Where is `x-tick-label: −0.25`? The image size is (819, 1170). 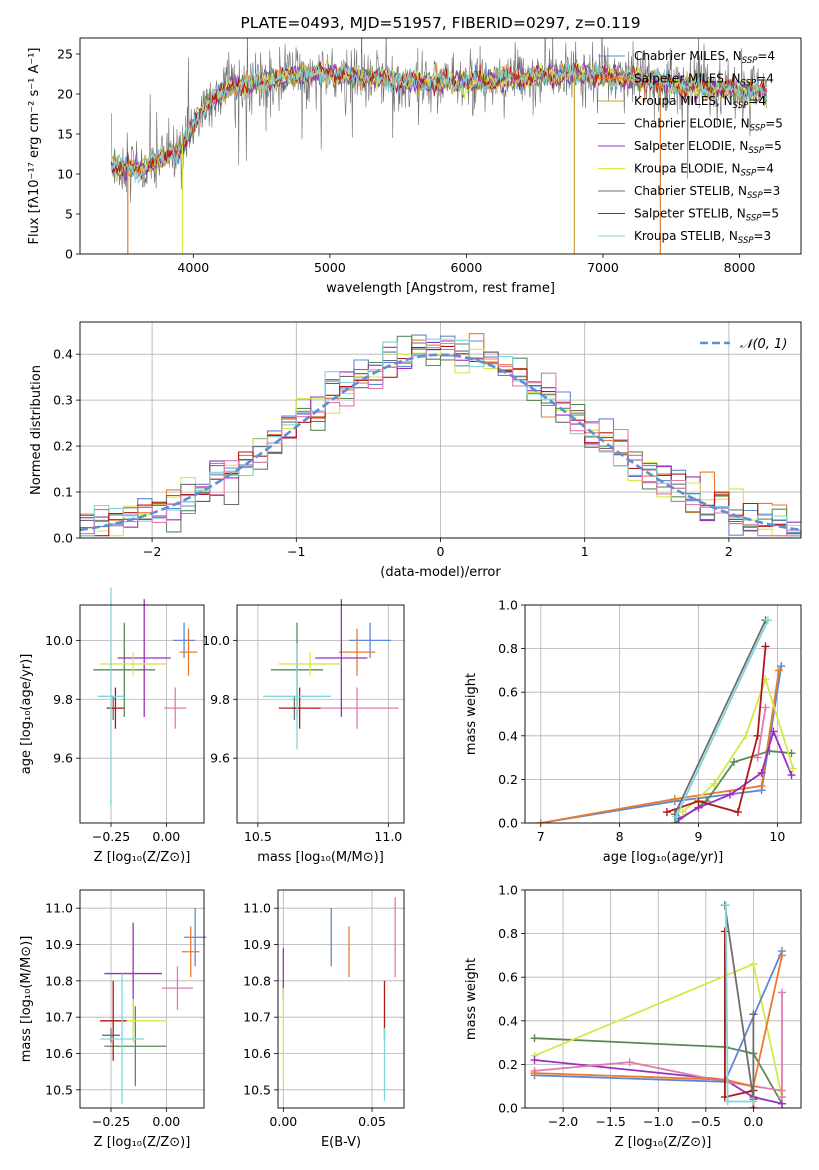
x-tick-label: −0.25 is located at coordinates (111, 836).